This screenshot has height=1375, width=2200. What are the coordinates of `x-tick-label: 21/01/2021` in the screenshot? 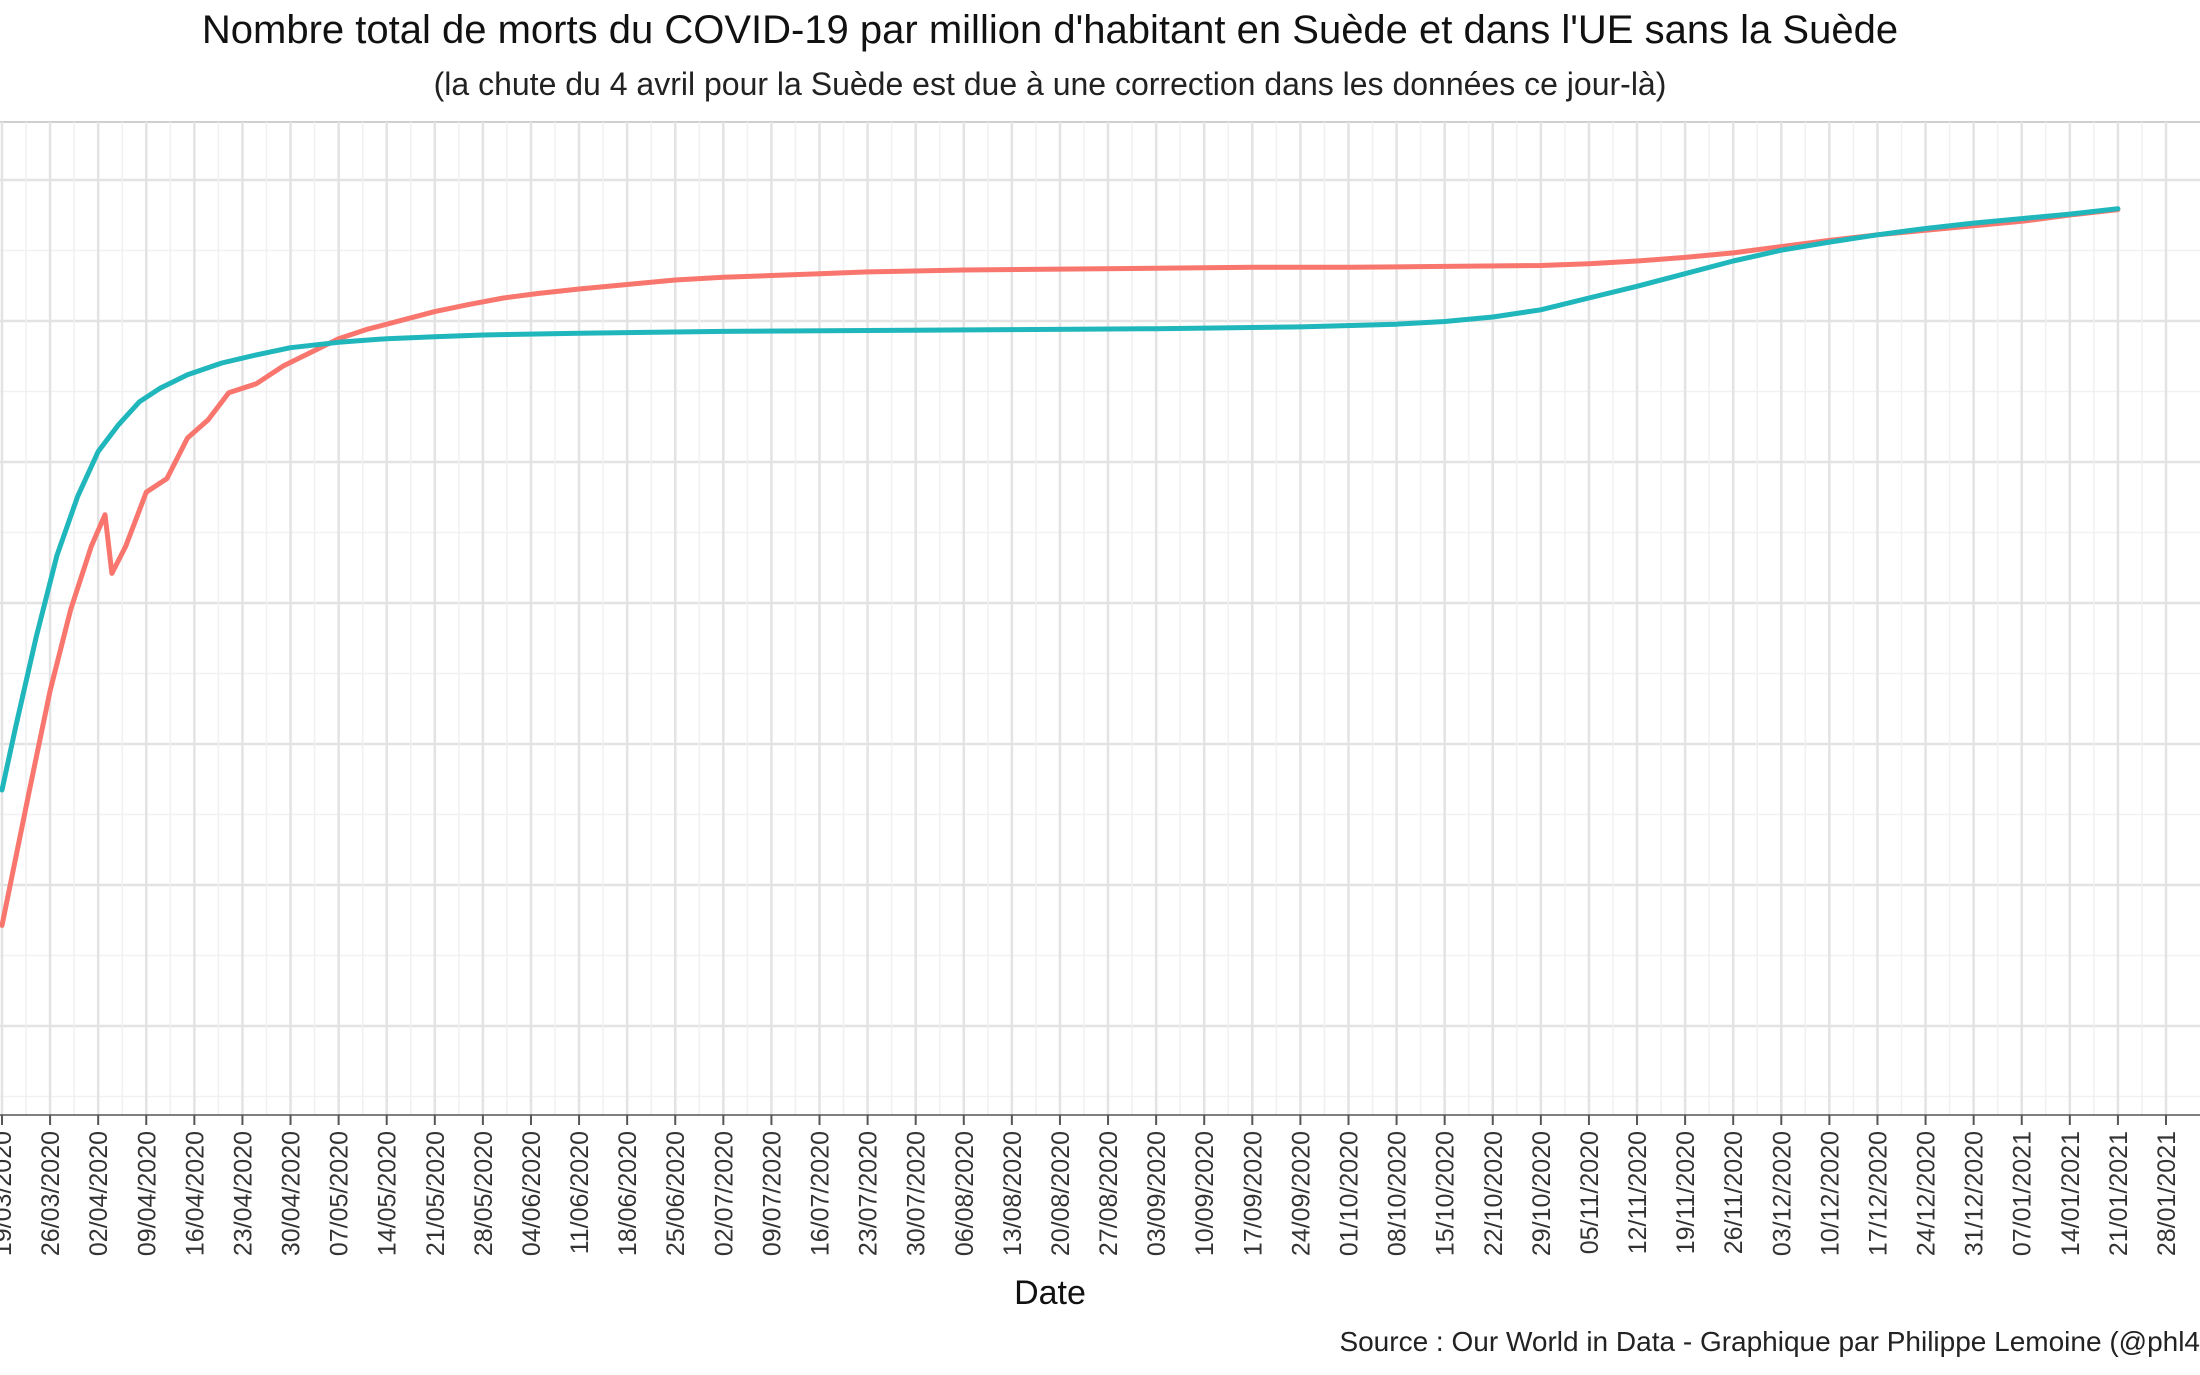 It's located at (2119, 1193).